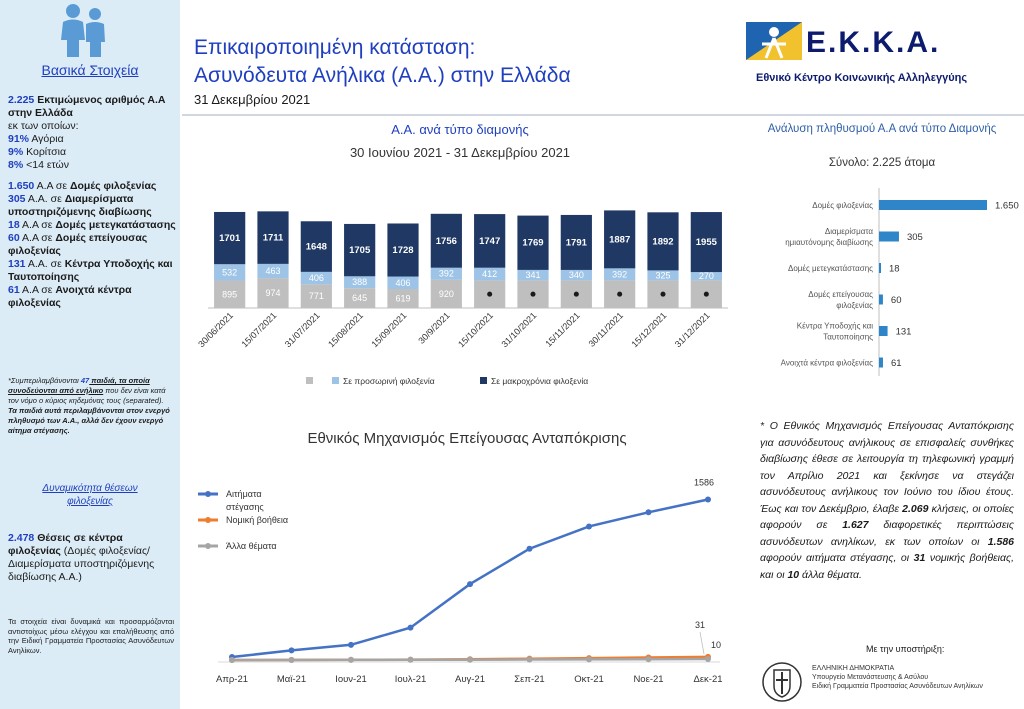  I want to click on note-n4: 31, so click(919, 558).